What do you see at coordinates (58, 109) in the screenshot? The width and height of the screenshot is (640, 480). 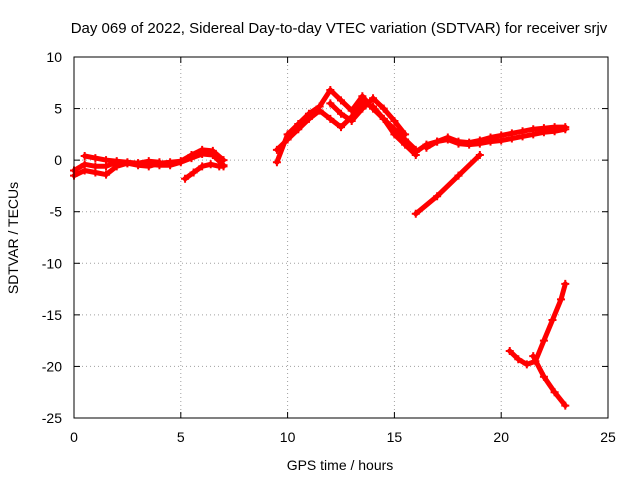 I see `y-tick-label: 5` at bounding box center [58, 109].